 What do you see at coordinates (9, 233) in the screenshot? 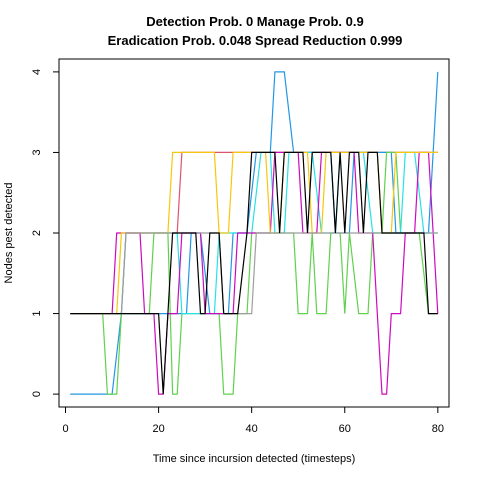
I see `y-axis-label: Nodes pest detected` at bounding box center [9, 233].